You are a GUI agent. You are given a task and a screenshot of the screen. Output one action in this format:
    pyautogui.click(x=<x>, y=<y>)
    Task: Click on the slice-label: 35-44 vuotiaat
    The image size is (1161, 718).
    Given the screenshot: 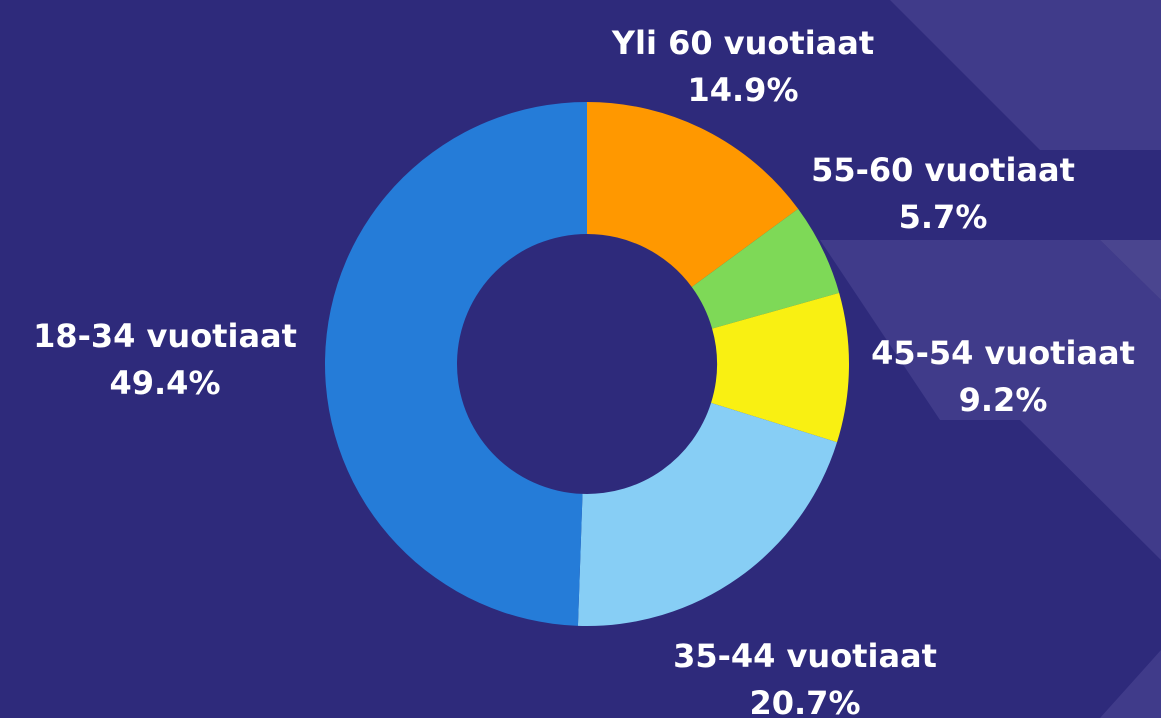 What is the action you would take?
    pyautogui.click(x=805, y=656)
    